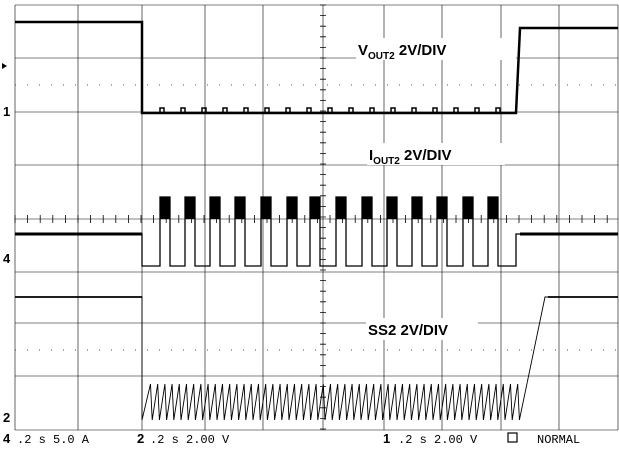 The image size is (619, 450). I want to click on square-outline-icon, so click(512, 437).